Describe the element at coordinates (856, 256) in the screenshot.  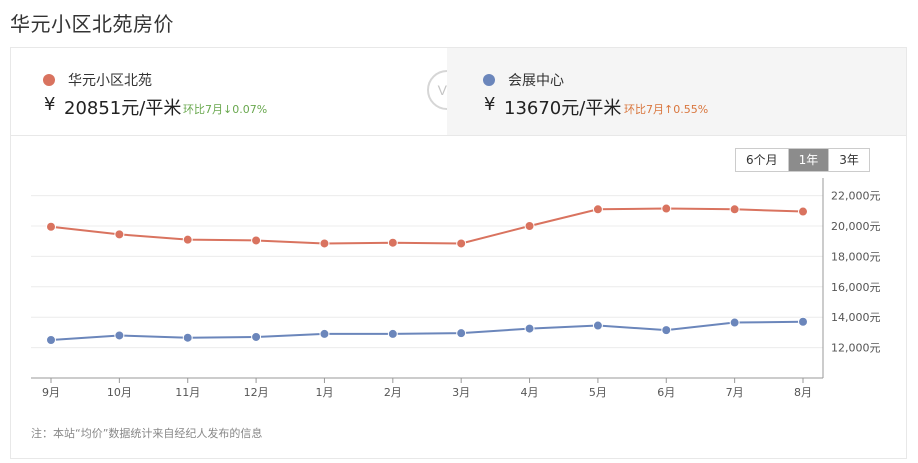
I see `y-tick-label: 18,000元` at that location.